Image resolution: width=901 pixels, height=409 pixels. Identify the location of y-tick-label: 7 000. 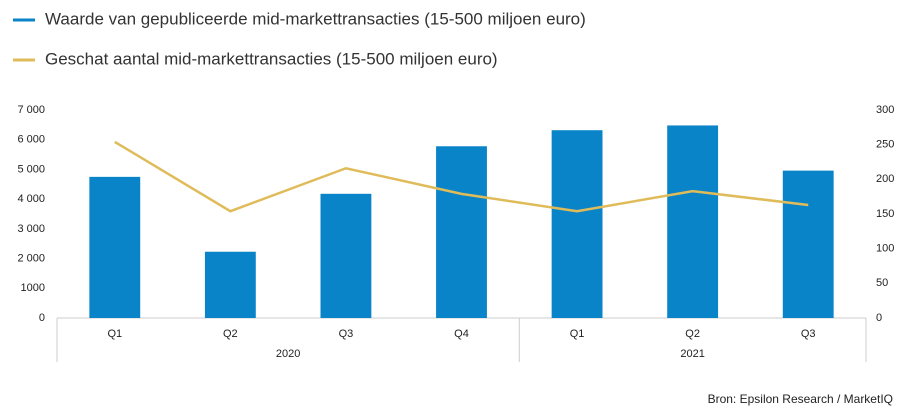
(31, 110).